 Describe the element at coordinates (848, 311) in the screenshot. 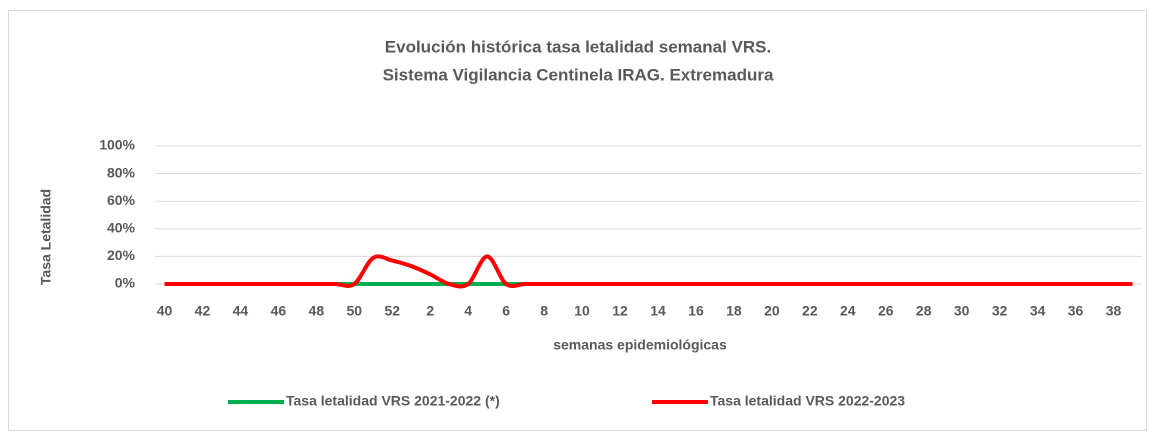

I see `x-tick-label: 24` at that location.